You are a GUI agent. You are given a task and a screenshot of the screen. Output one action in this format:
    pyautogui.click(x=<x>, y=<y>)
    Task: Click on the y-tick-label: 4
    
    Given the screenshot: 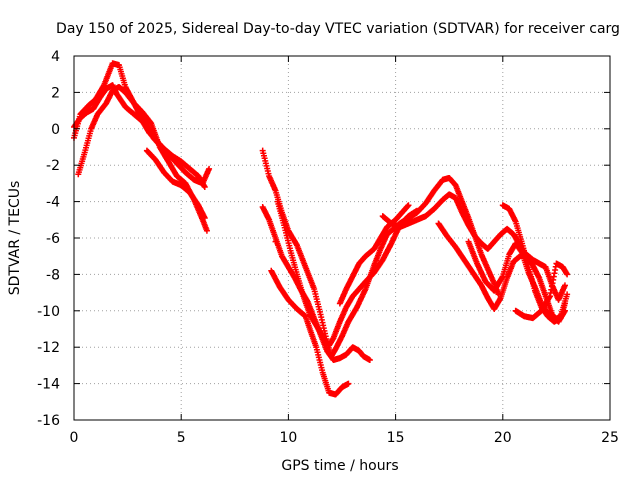 What is the action you would take?
    pyautogui.click(x=55, y=57)
    